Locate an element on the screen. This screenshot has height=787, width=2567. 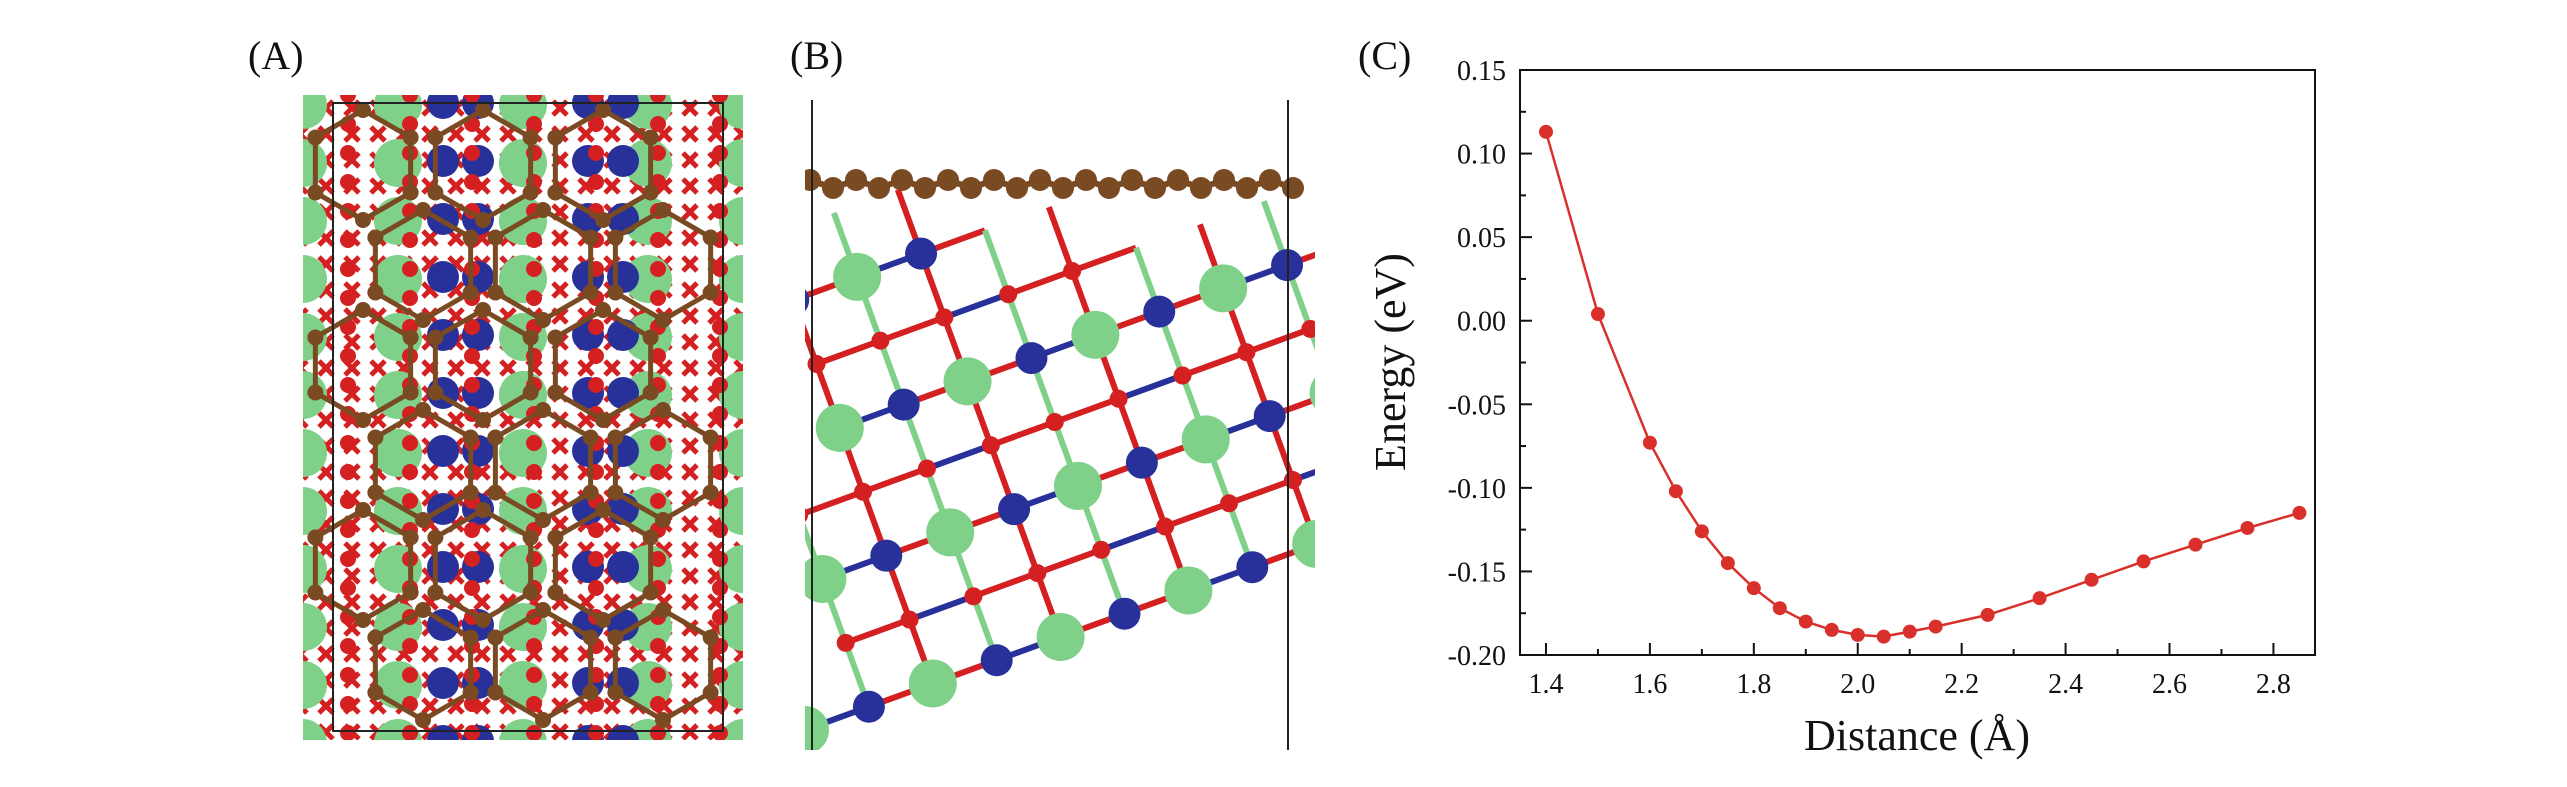
x-tick-label: 1.8 is located at coordinates (1753, 684).